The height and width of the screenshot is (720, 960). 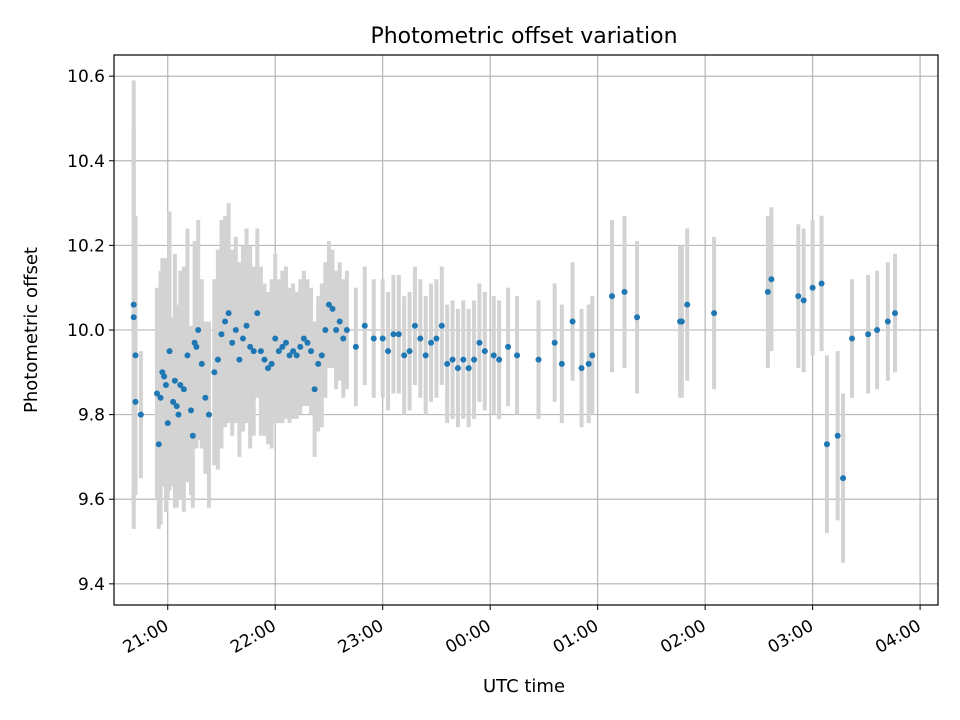 I want to click on y-tick-label: 9.8, so click(x=91, y=416).